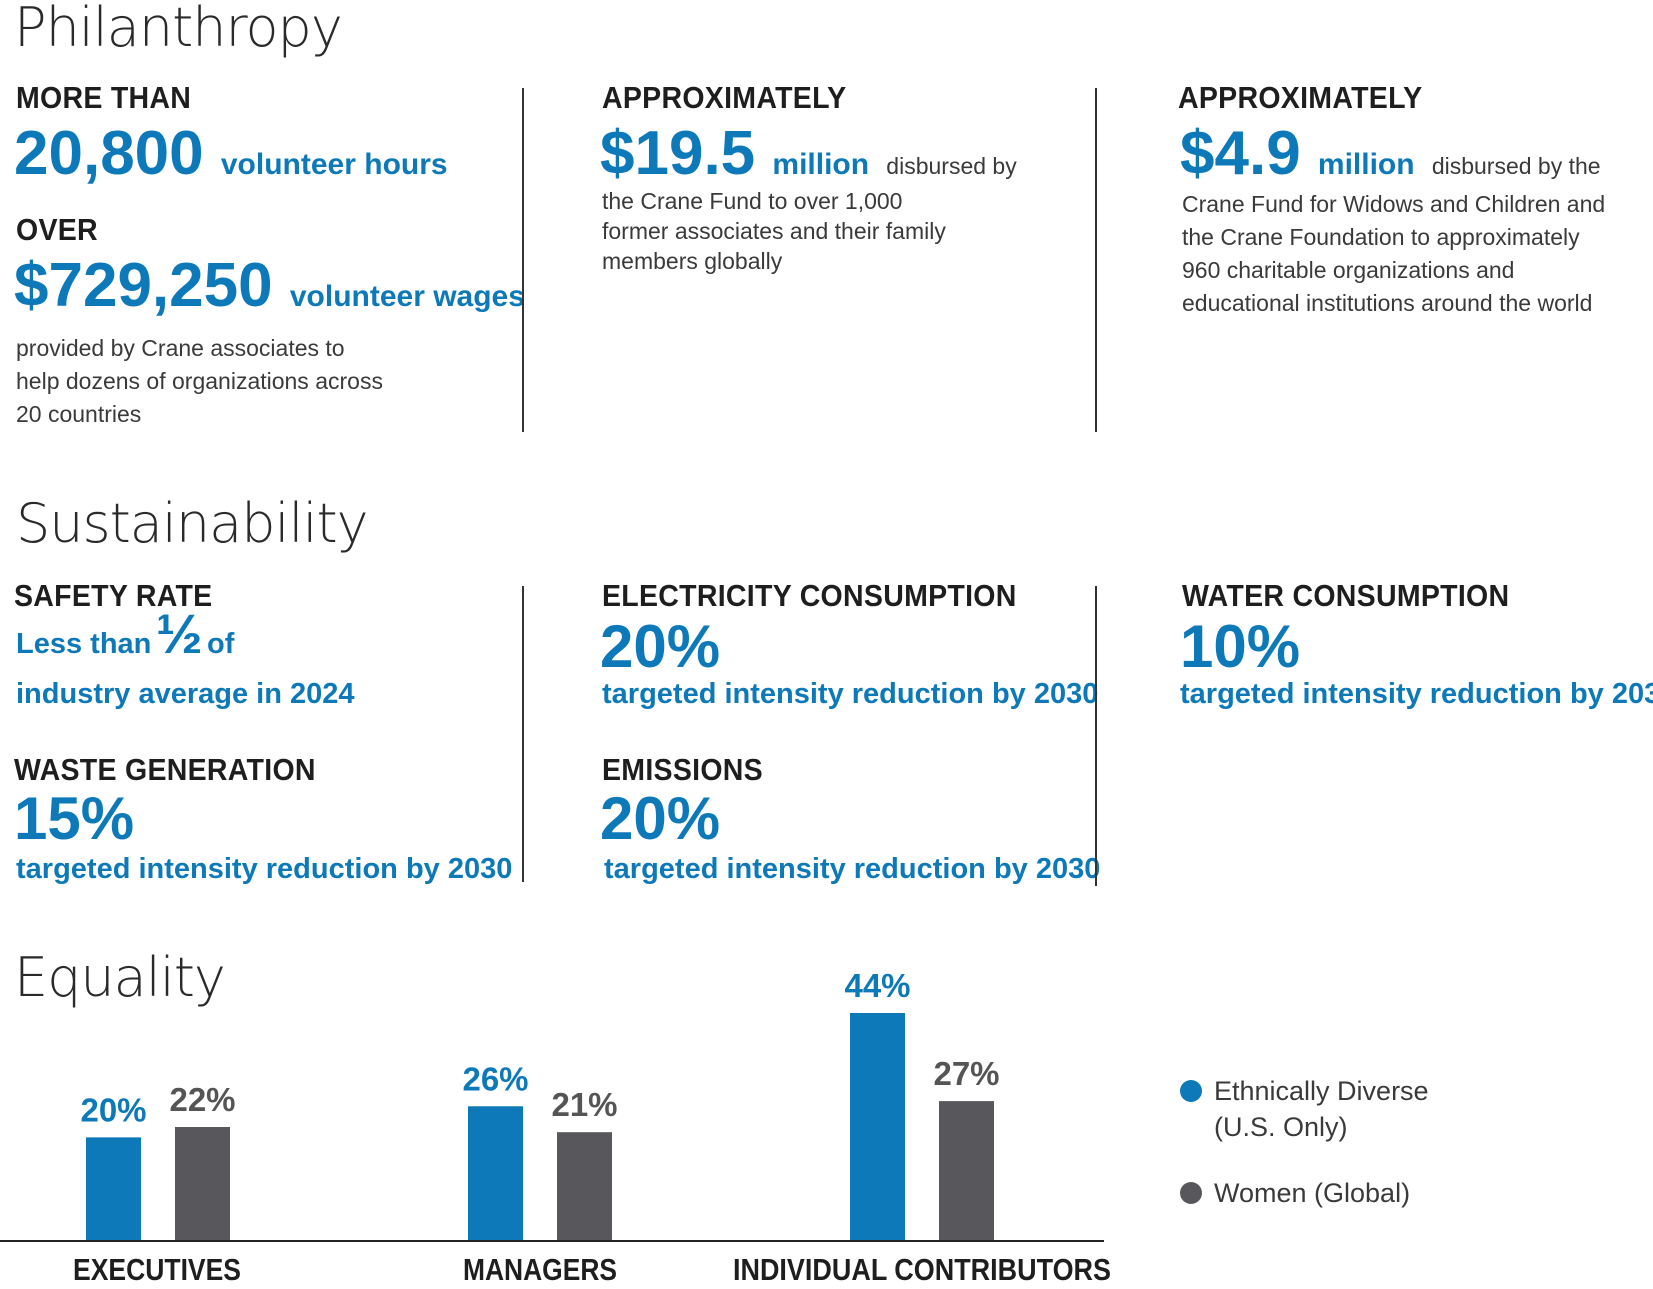 This screenshot has height=1289, width=1653. Describe the element at coordinates (692, 261) in the screenshot. I see `desc-line: members globally` at that location.